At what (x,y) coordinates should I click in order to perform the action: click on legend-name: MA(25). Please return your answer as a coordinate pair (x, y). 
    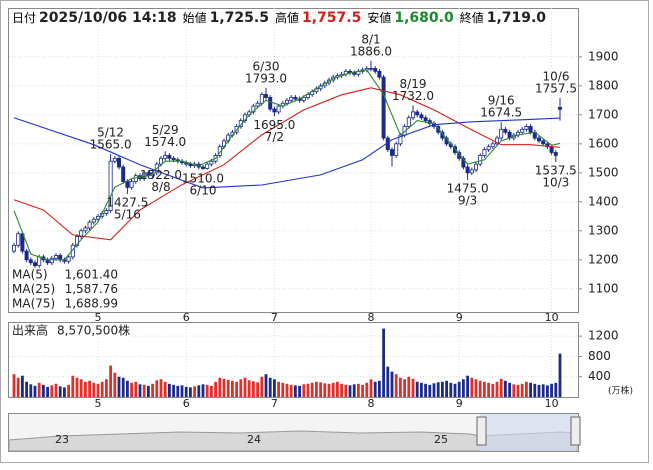
    Looking at the image, I should click on (33, 289).